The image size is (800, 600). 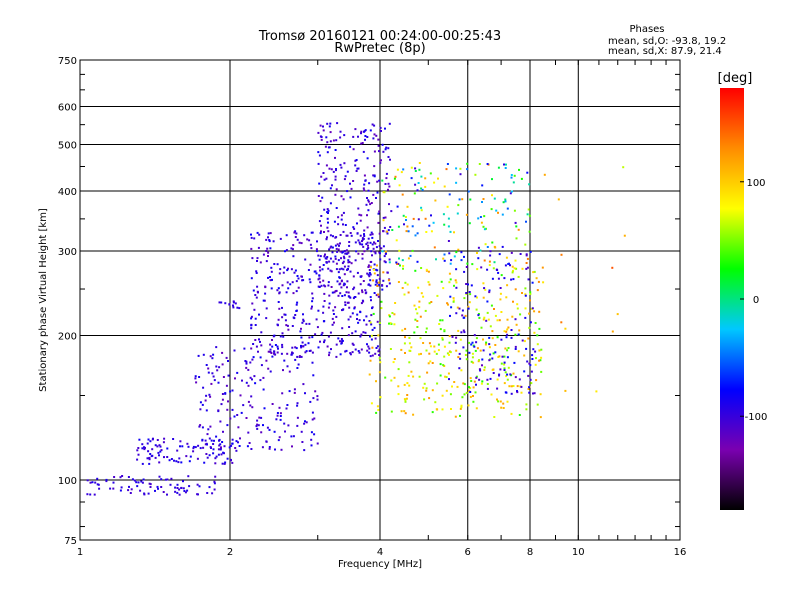 What do you see at coordinates (80, 552) in the screenshot?
I see `x-tick-label: 1` at bounding box center [80, 552].